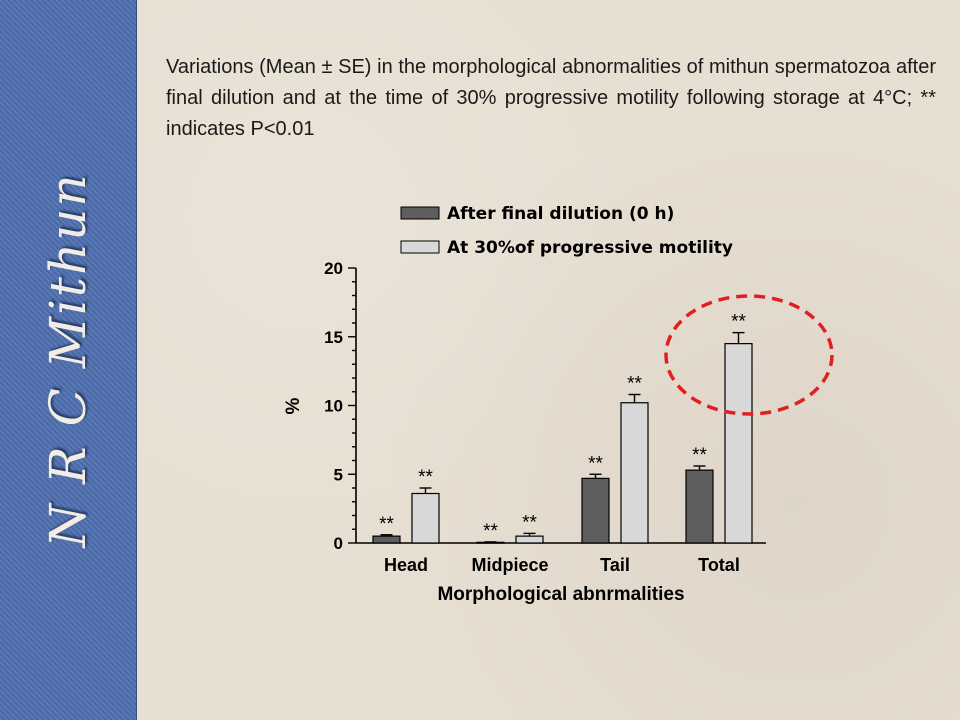 Image resolution: width=960 pixels, height=720 pixels. I want to click on highlight-circle, so click(749, 355).